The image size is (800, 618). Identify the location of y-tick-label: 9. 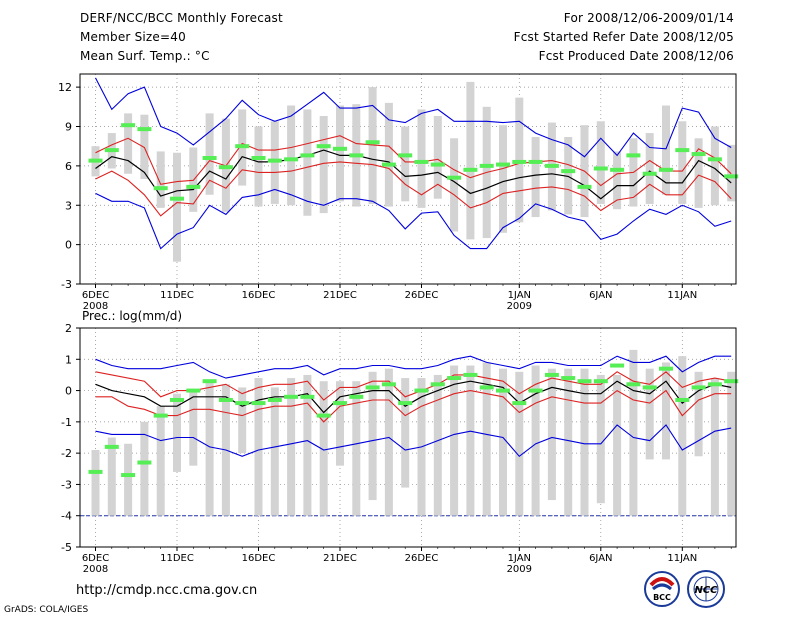
(68, 127).